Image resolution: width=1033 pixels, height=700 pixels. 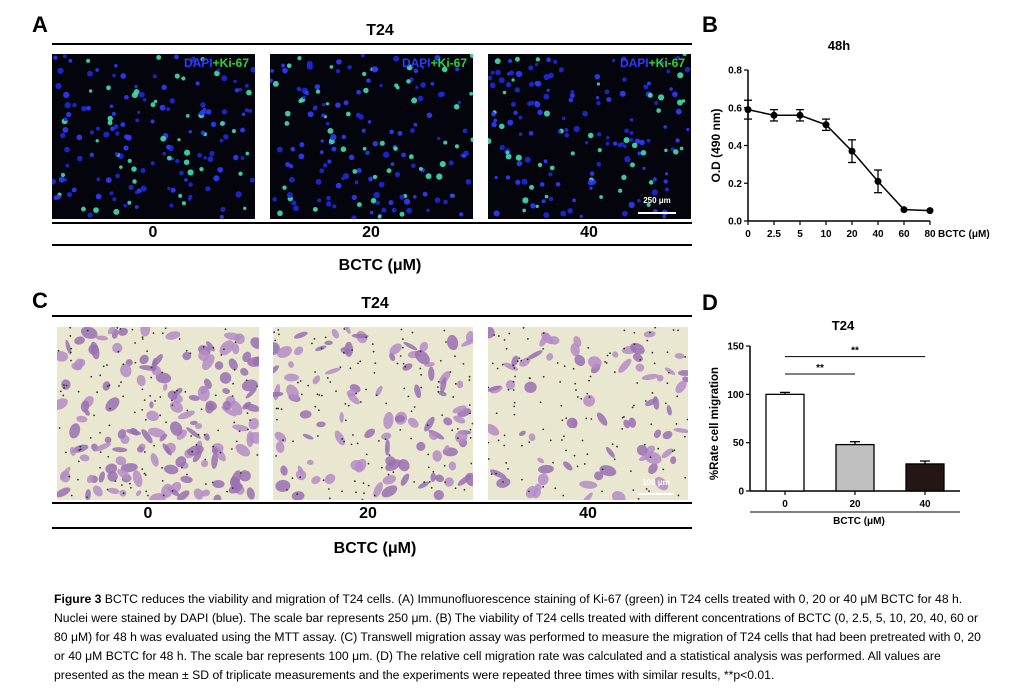 What do you see at coordinates (930, 234) in the screenshot?
I see `x-tick-label: 80` at bounding box center [930, 234].